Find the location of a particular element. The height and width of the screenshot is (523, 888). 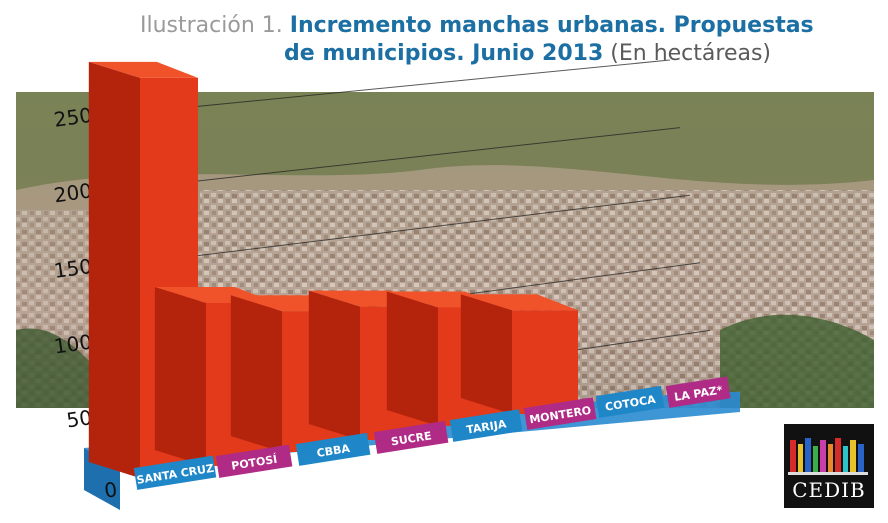

category-label-text: SUCRE is located at coordinates (411, 438).